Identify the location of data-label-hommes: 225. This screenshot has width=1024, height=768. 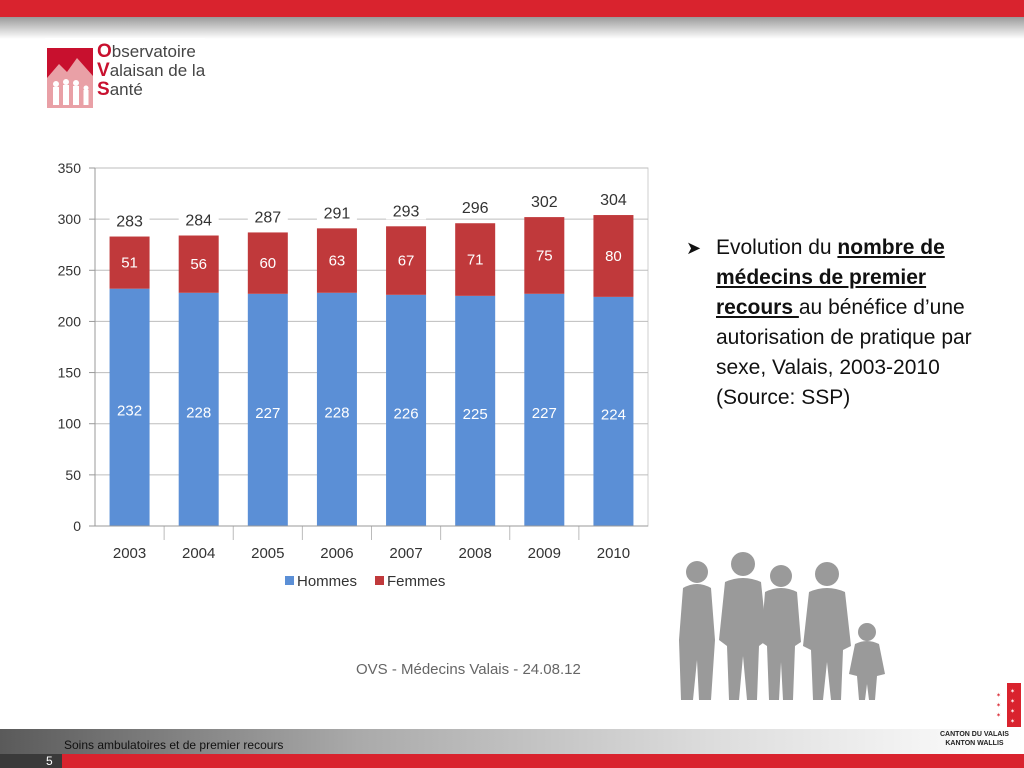
(475, 414).